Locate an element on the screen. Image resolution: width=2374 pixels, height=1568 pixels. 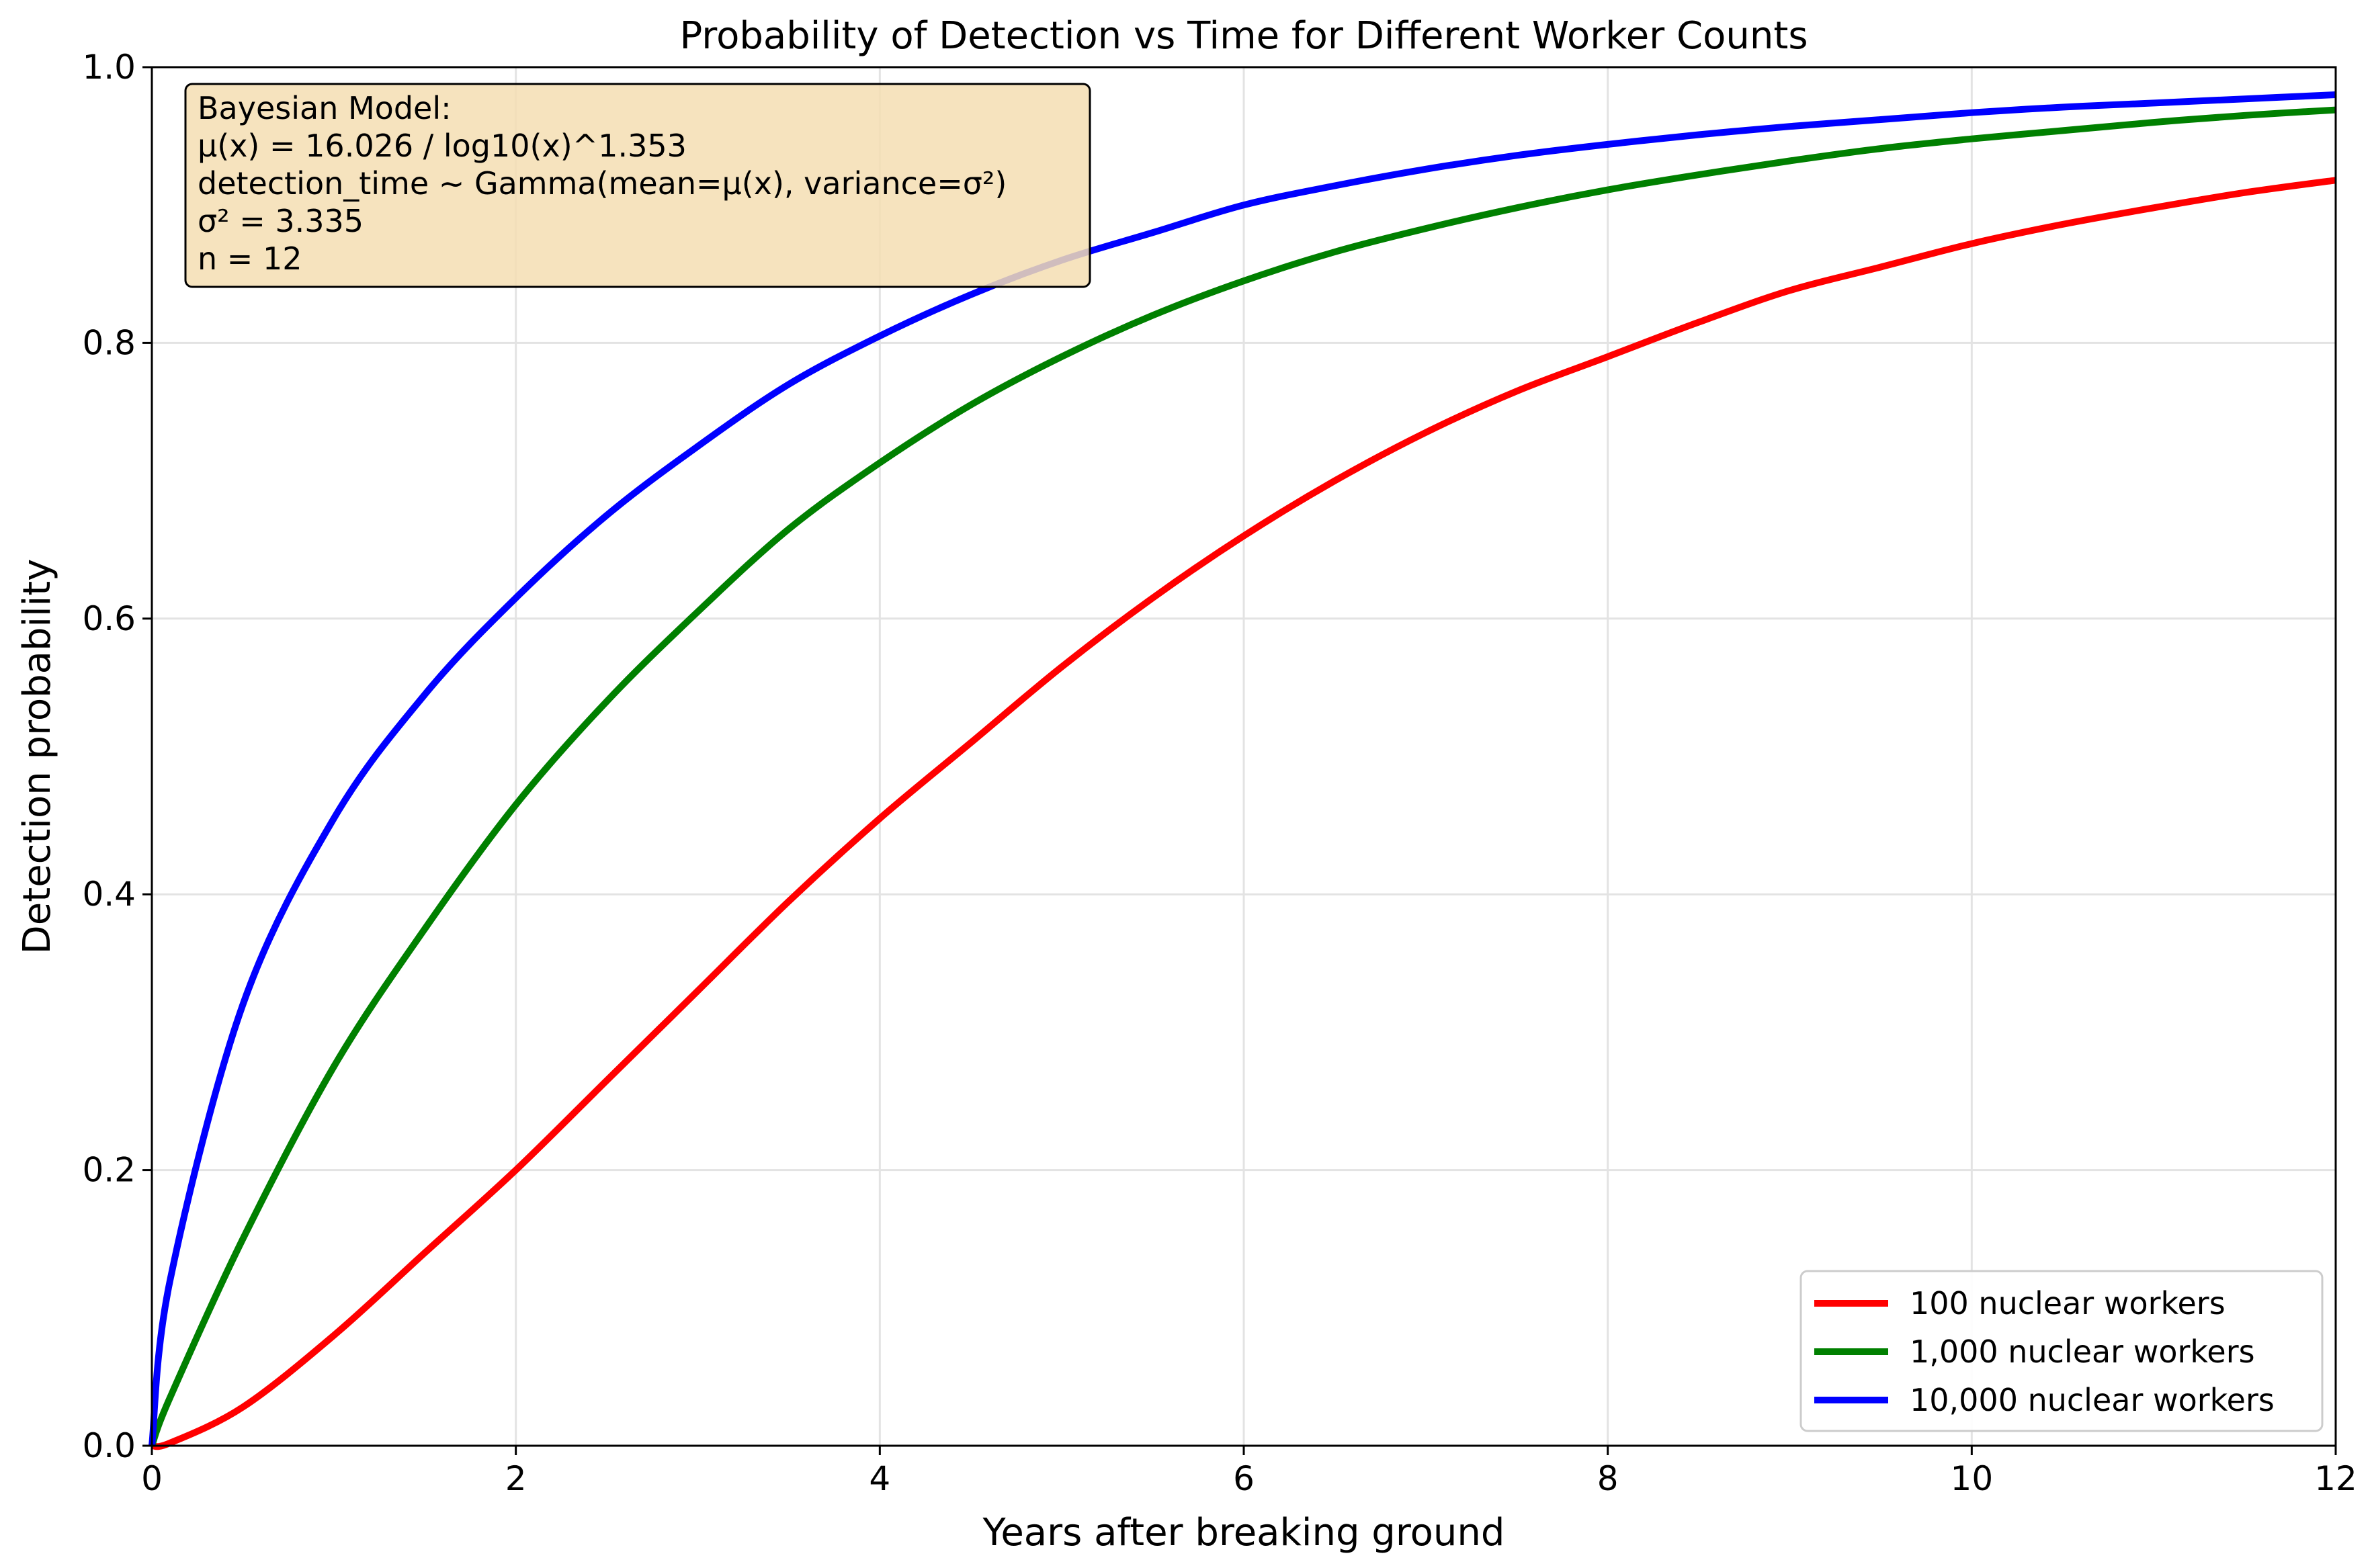
x-axis-label: Years after breaking ground is located at coordinates (1243, 1533).